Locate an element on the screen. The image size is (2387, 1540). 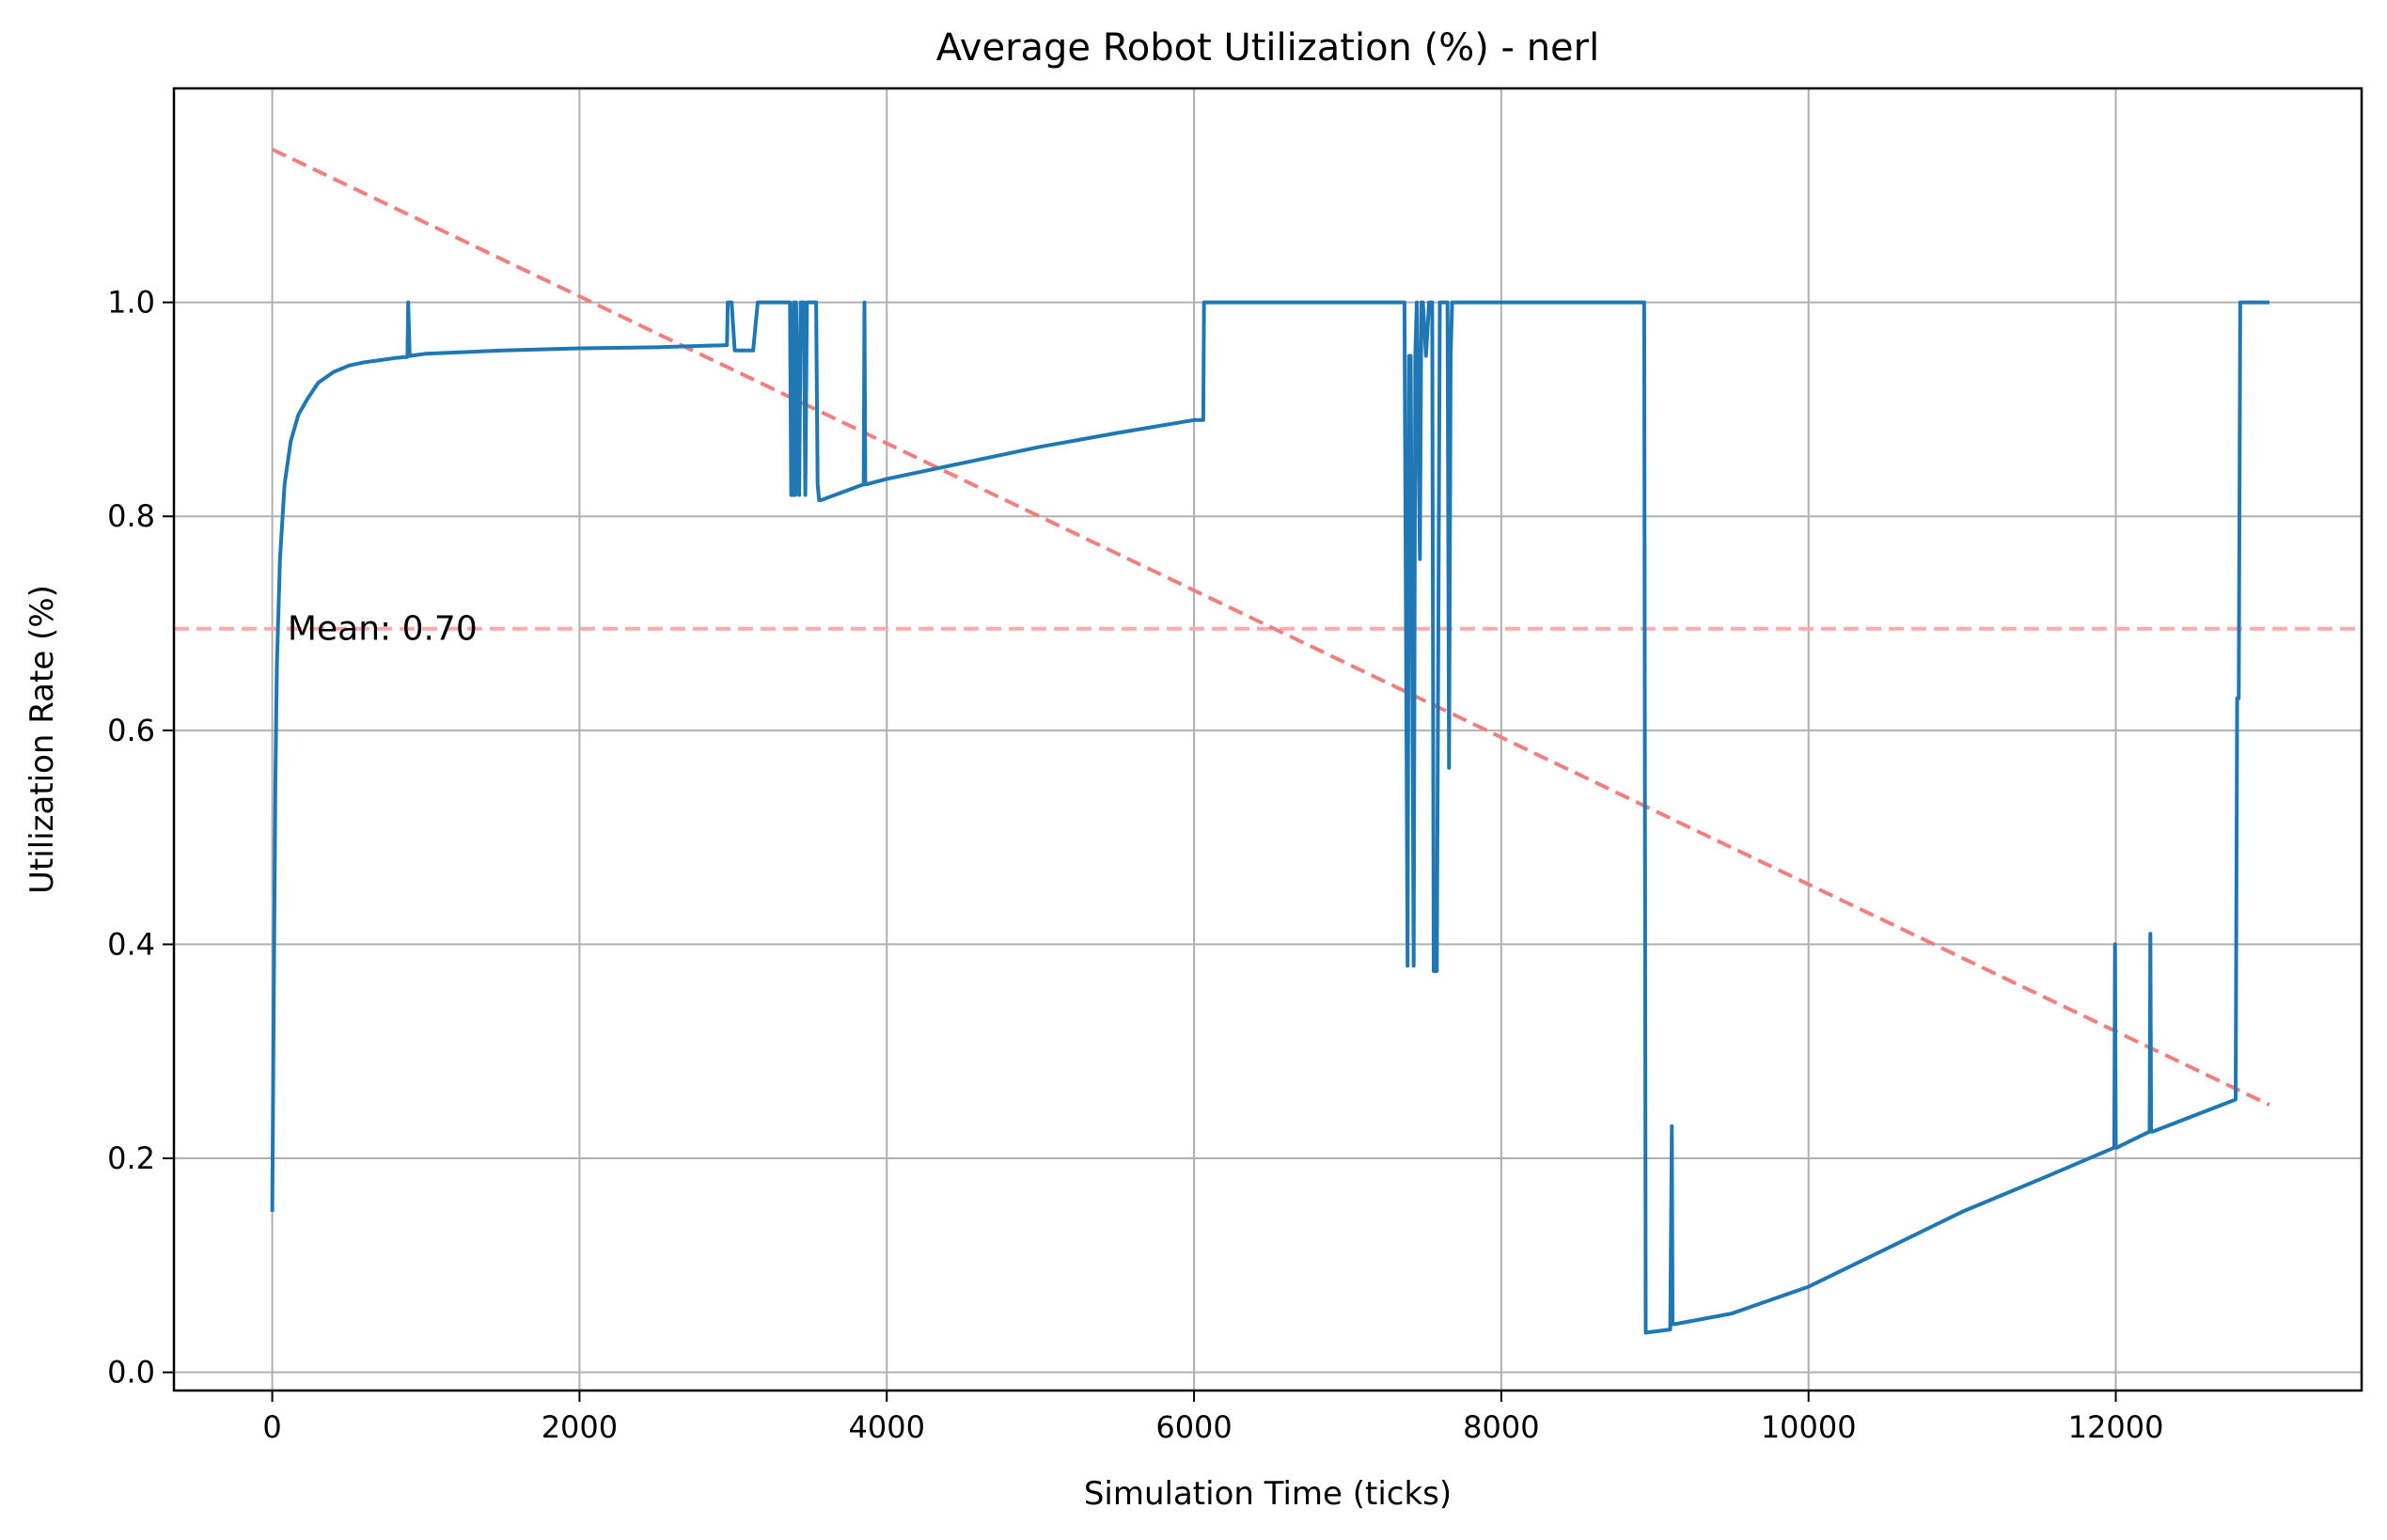
x-tick-label-6: 12000 is located at coordinates (2116, 1427).